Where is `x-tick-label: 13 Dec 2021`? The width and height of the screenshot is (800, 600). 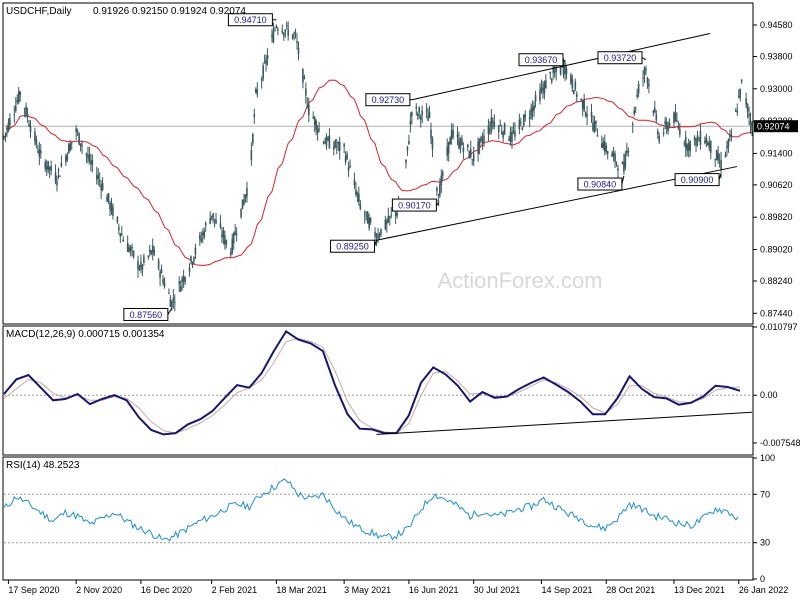
x-tick-label: 13 Dec 2021 is located at coordinates (699, 590).